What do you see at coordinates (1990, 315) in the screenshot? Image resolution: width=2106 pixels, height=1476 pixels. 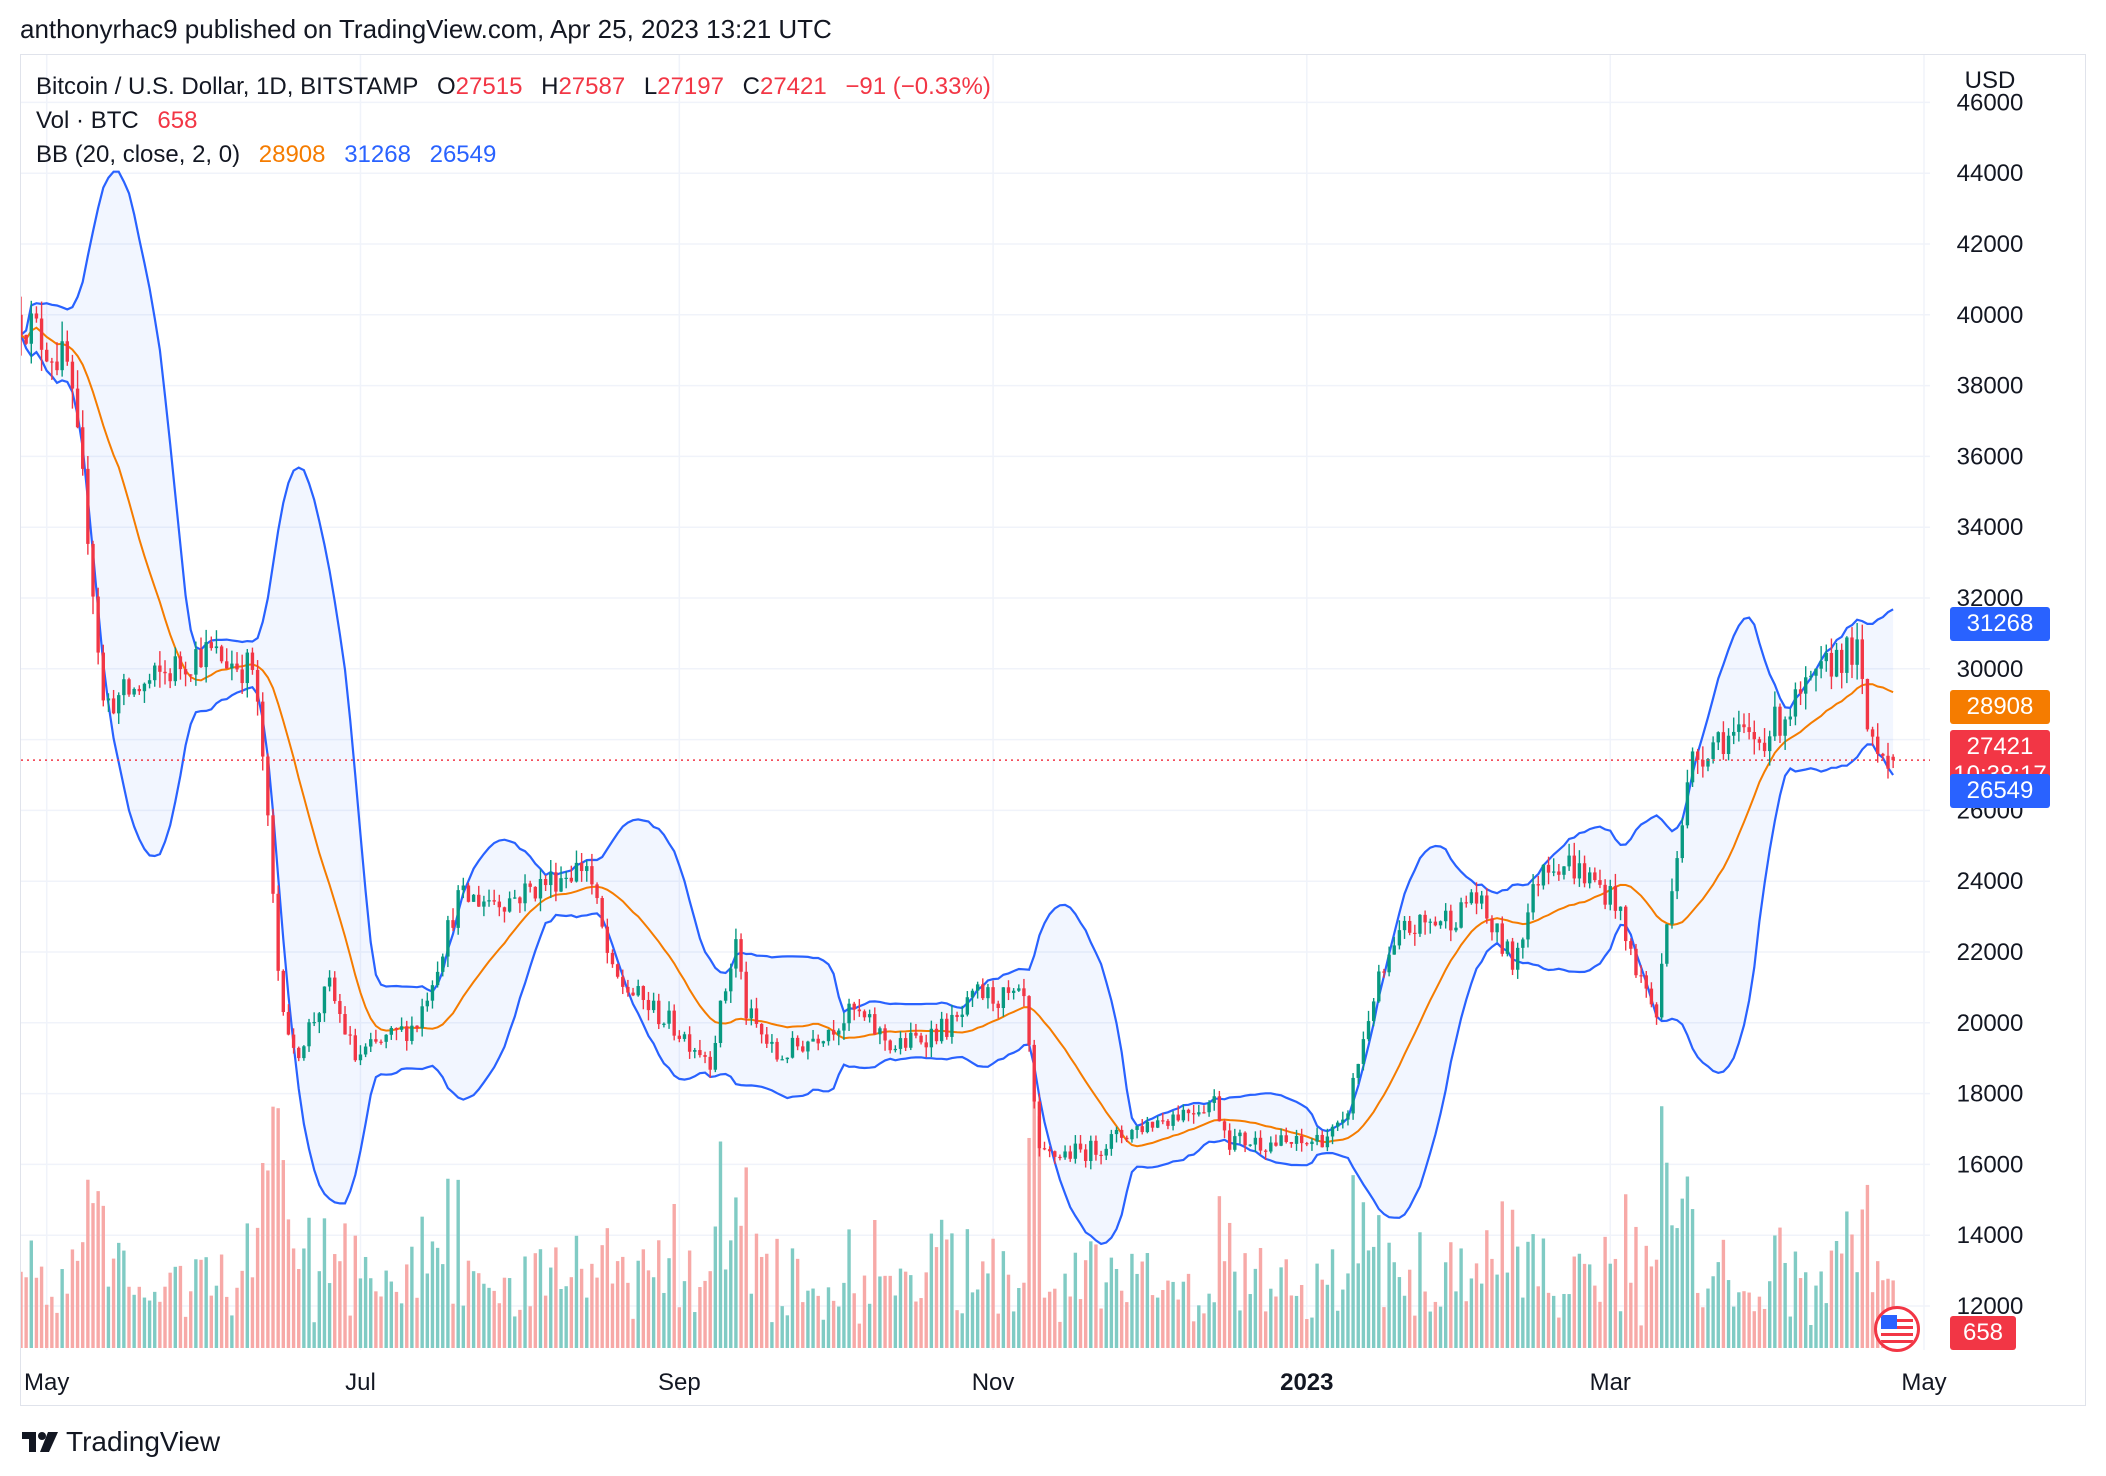 I see `price-tick-label: 40000` at bounding box center [1990, 315].